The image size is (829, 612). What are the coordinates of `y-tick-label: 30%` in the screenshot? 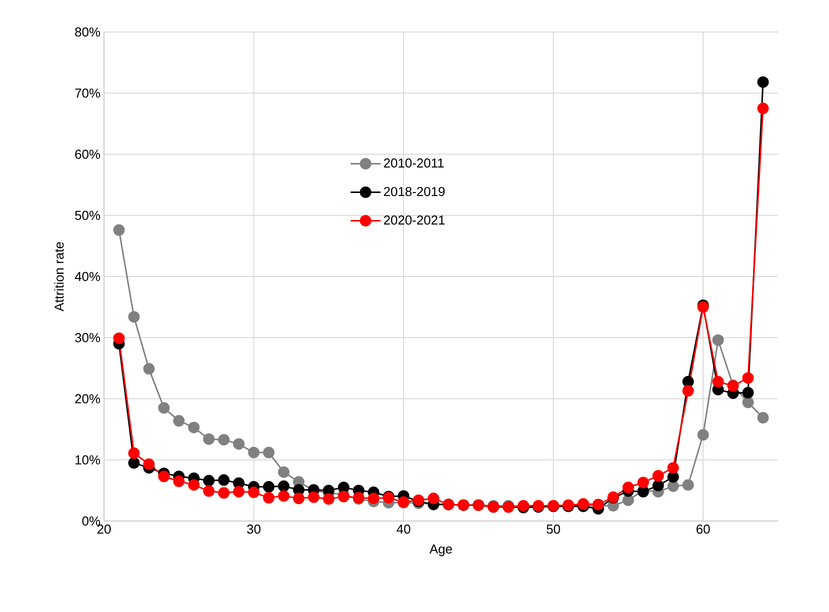 It's located at (87, 337).